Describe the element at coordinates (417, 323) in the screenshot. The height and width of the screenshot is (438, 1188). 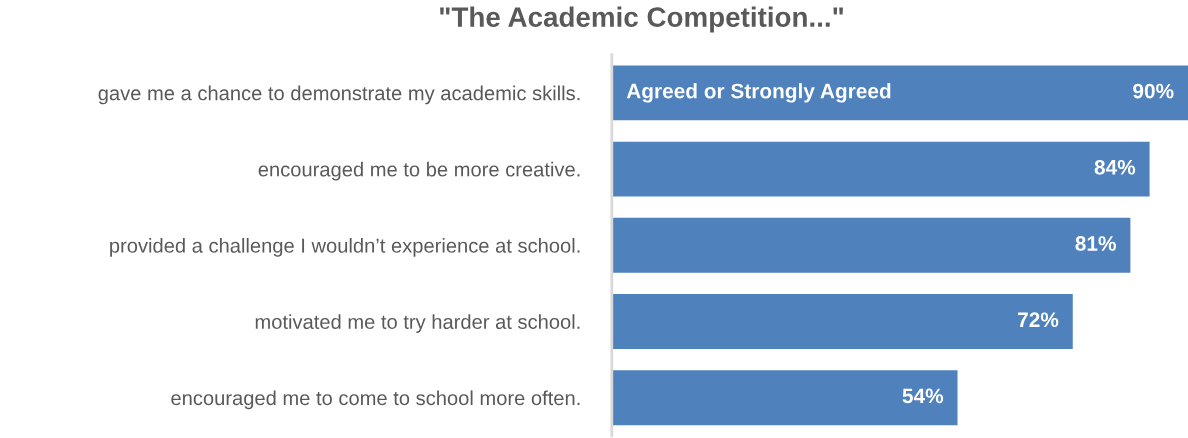
I see `y-tick-label: motivated me to try harder at school.` at that location.